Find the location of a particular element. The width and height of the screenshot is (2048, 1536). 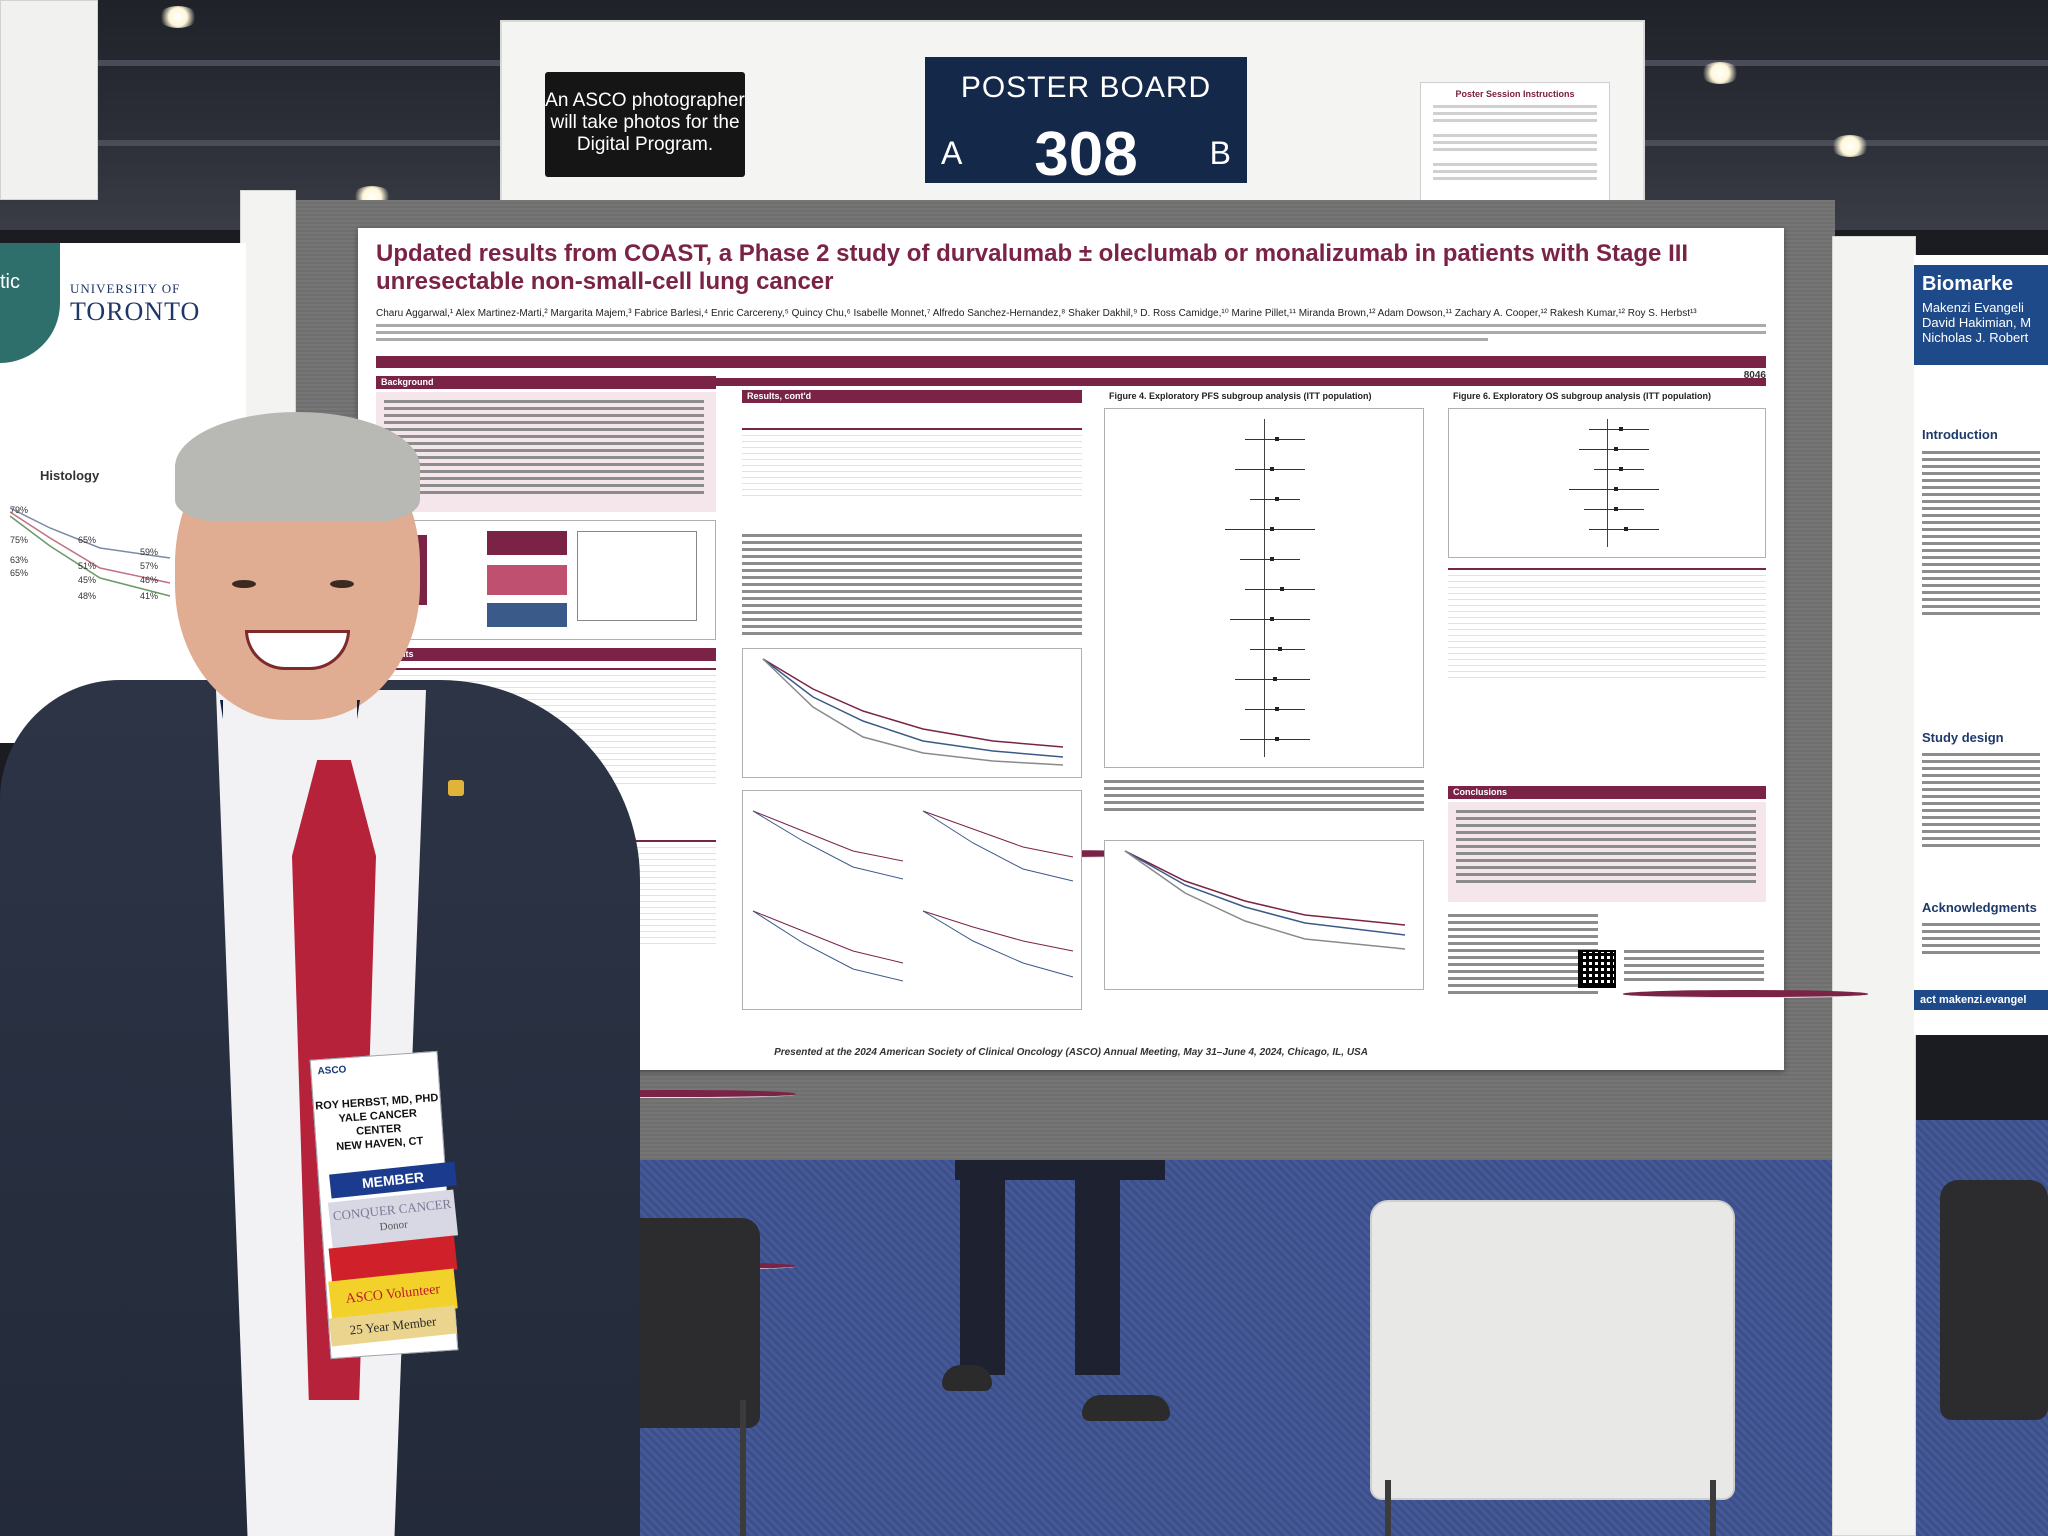

left-poster-title-fragment: tic is located at coordinates (10, 282).